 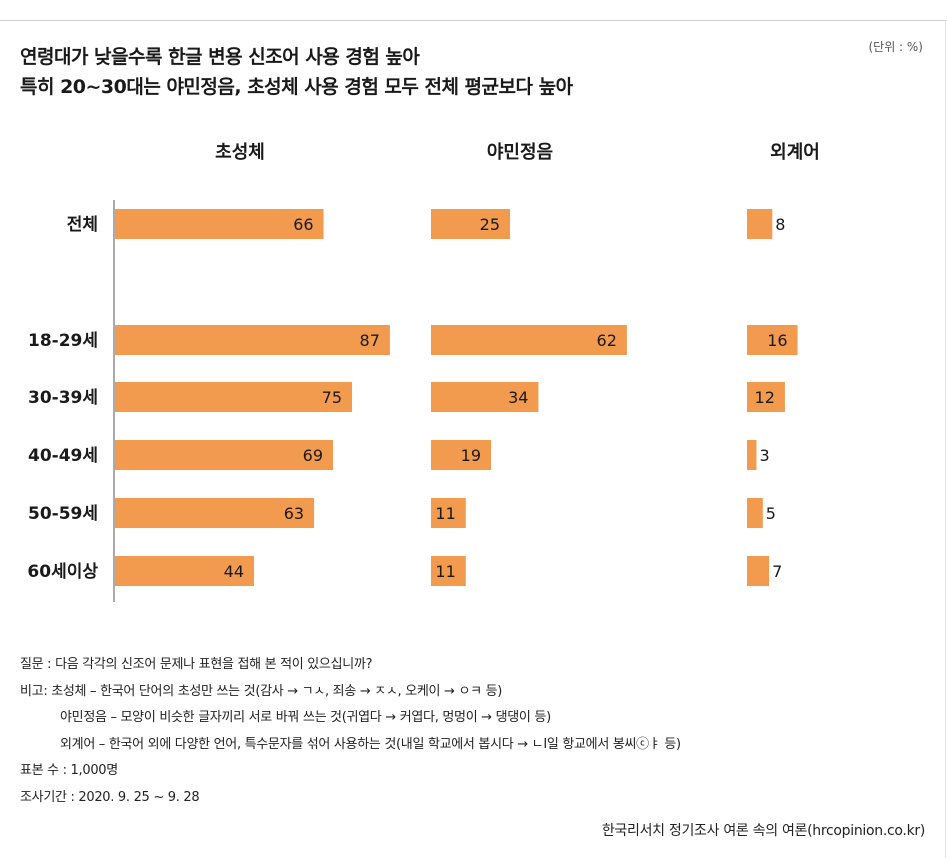 I want to click on data-label: 75, so click(x=332, y=397).